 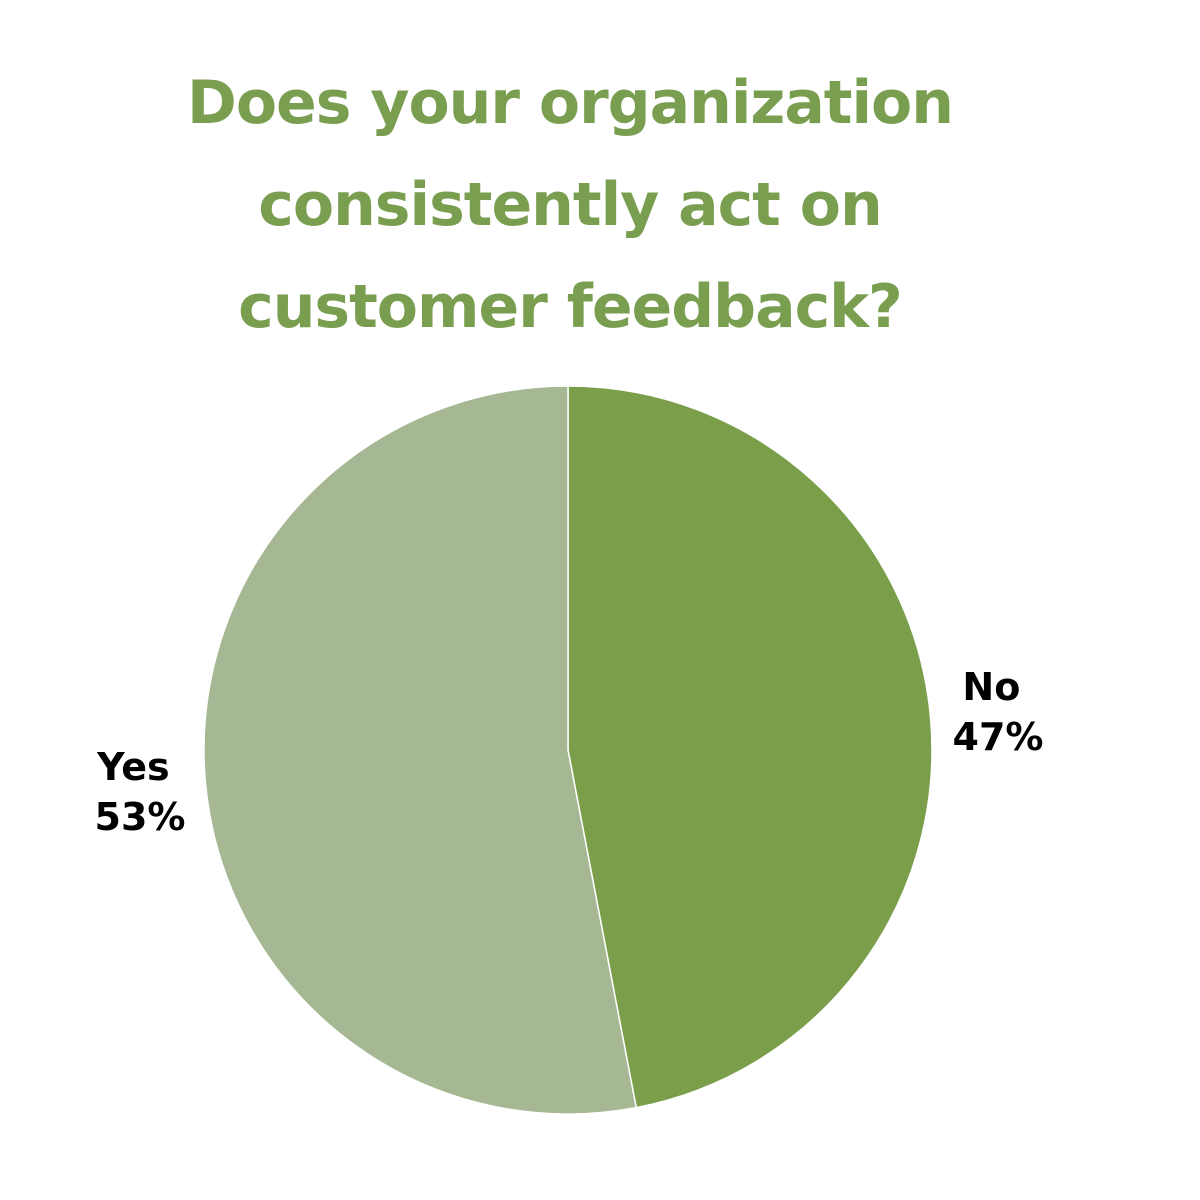 I want to click on slice-label-no-percent: 47%, so click(x=998, y=737).